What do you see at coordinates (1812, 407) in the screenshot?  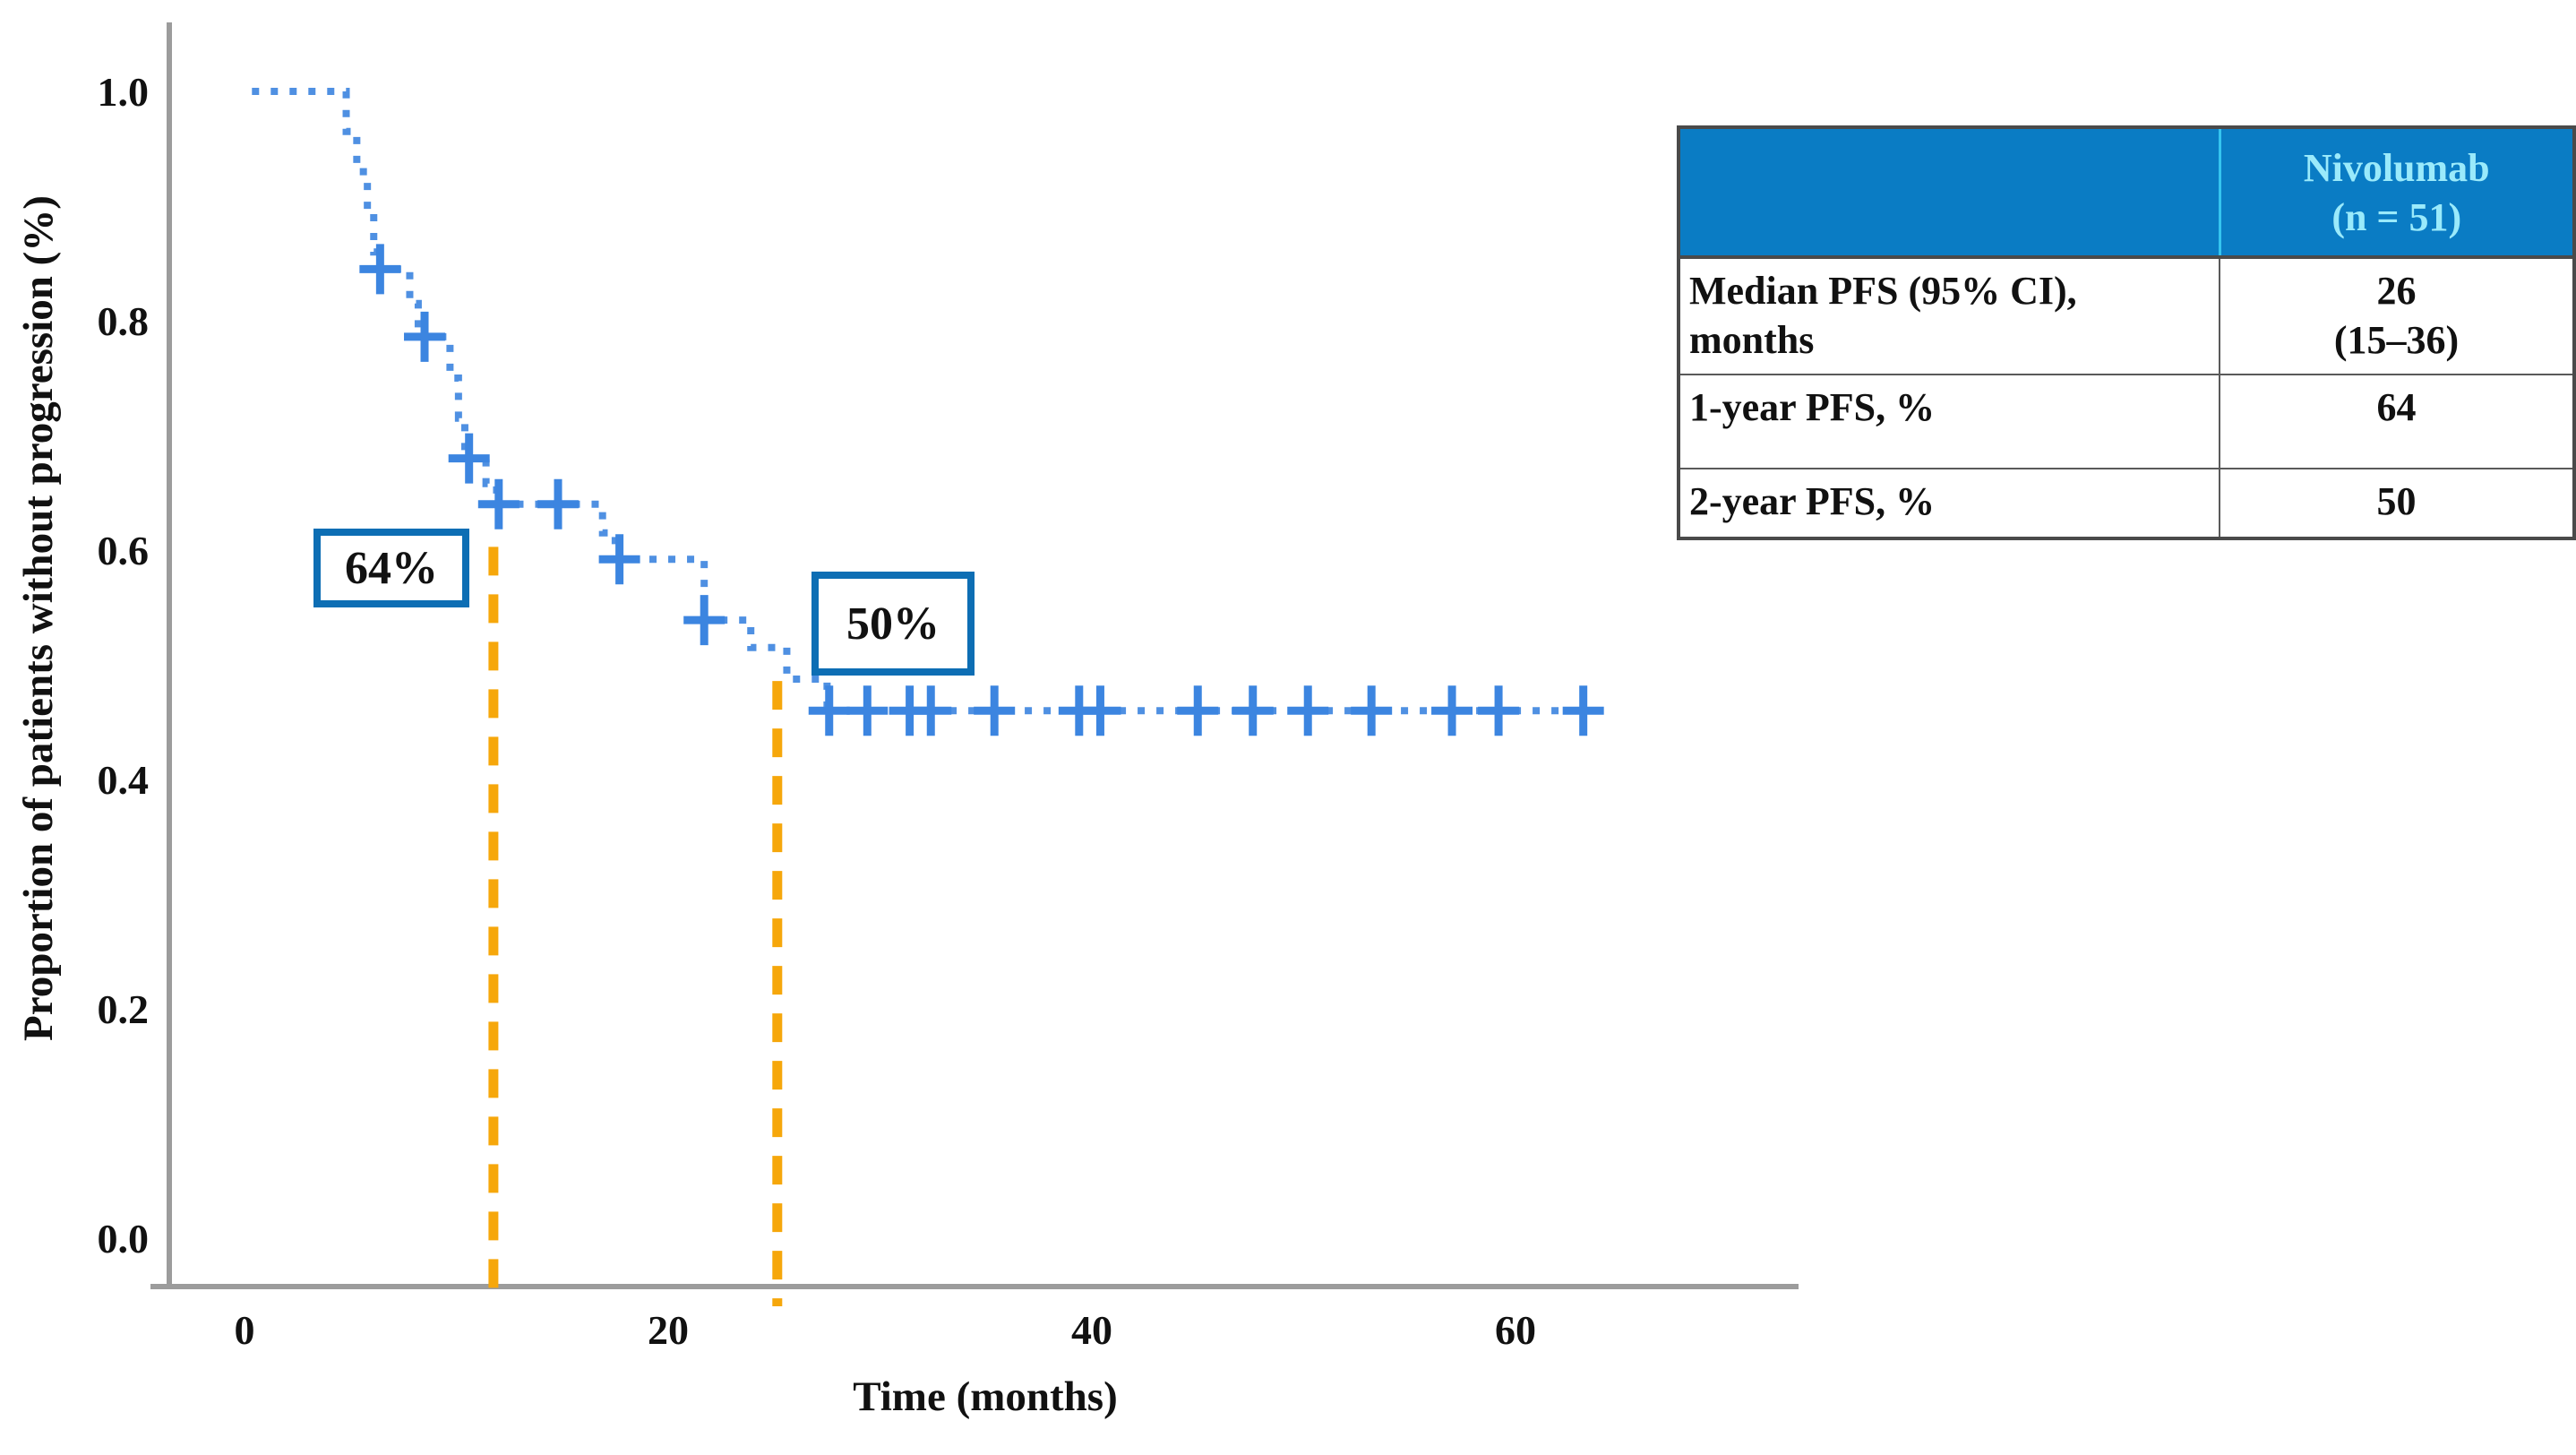 I see `row-label-line: 1-year PFS, %` at bounding box center [1812, 407].